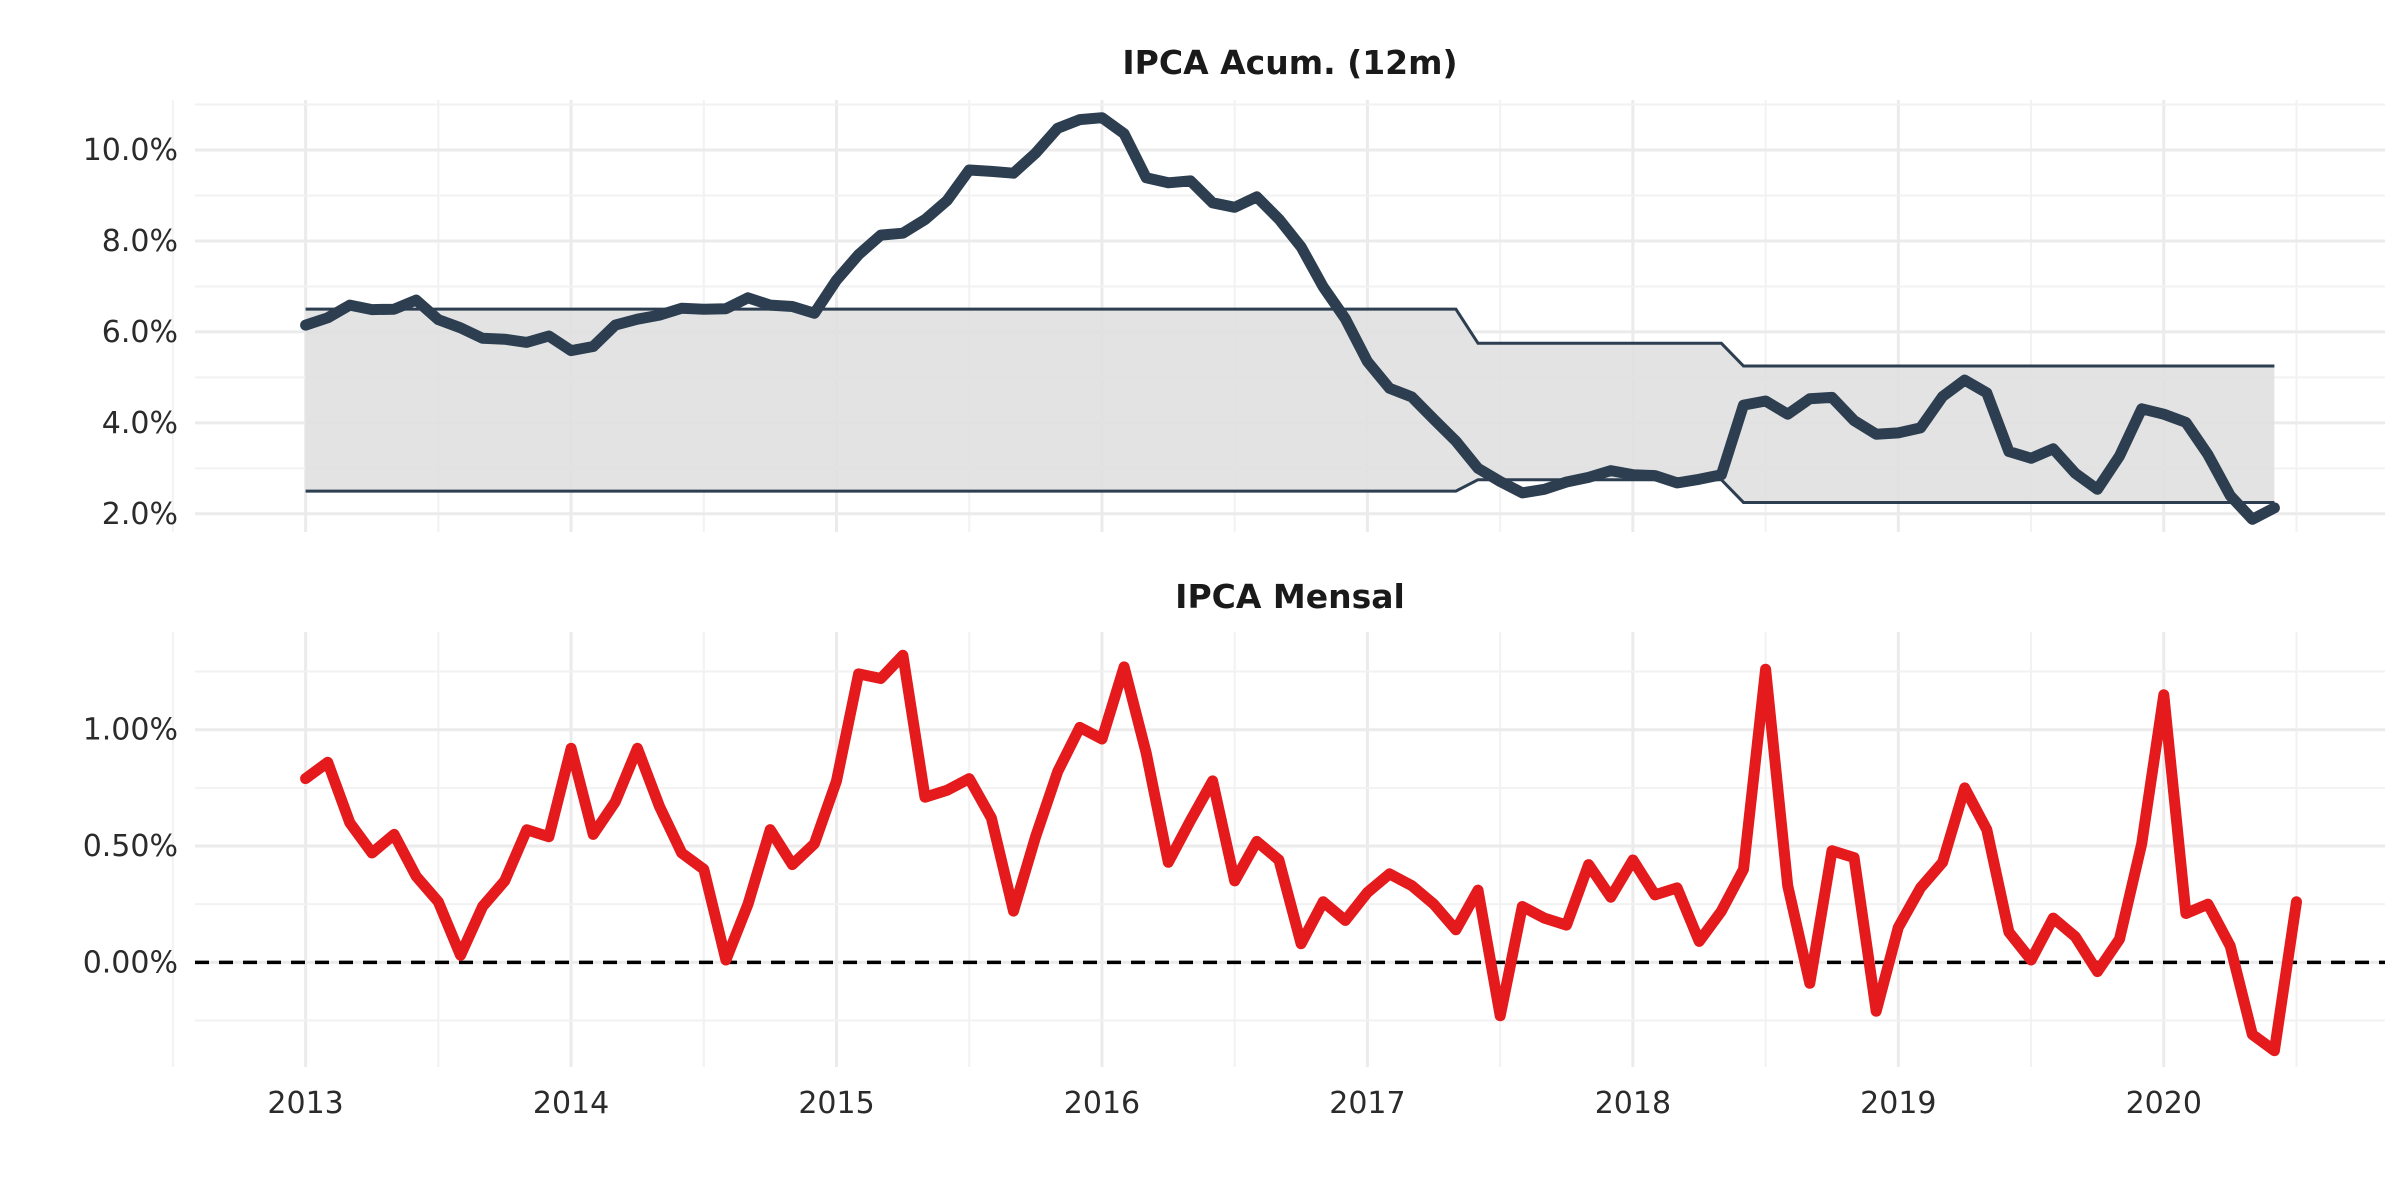 The image size is (2400, 1200). Describe the element at coordinates (140, 241) in the screenshot. I see `y-tick-label: 8.0%` at that location.